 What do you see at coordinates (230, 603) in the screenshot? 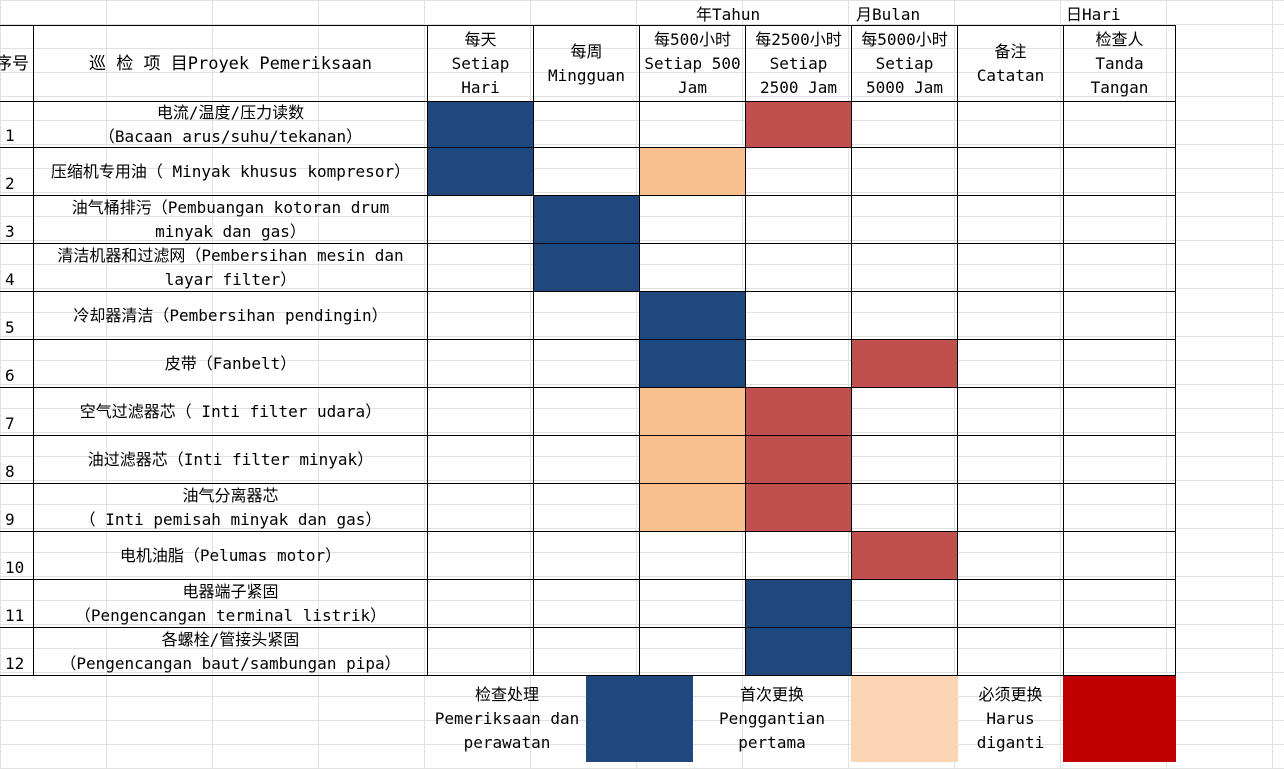
I see `row-item: 电器端子紧固 （Pengencangan terminal listrik）` at bounding box center [230, 603].